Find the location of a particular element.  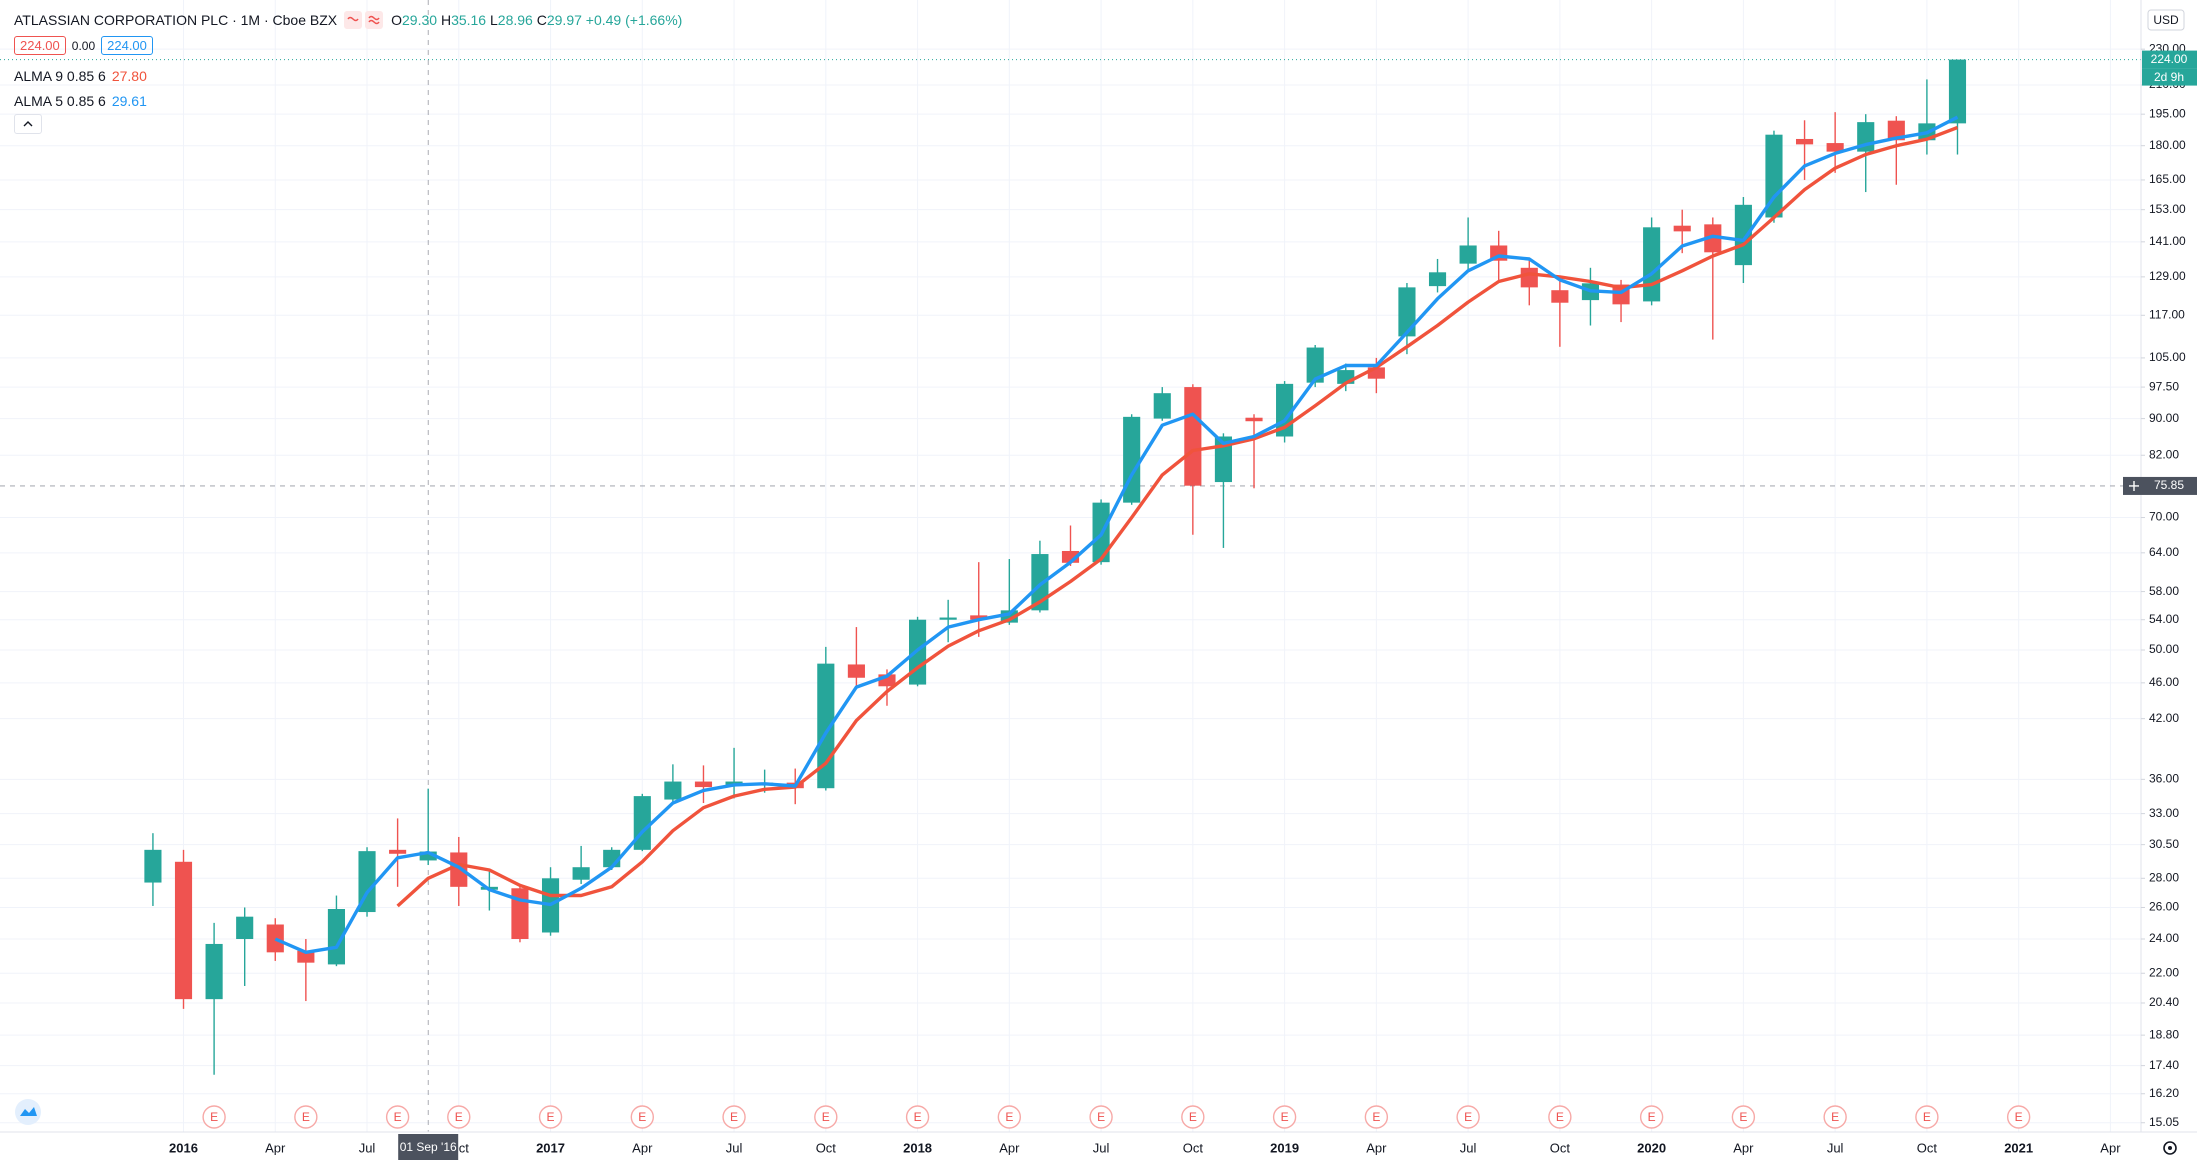

x-tick-label: Oct is located at coordinates (1560, 1147).